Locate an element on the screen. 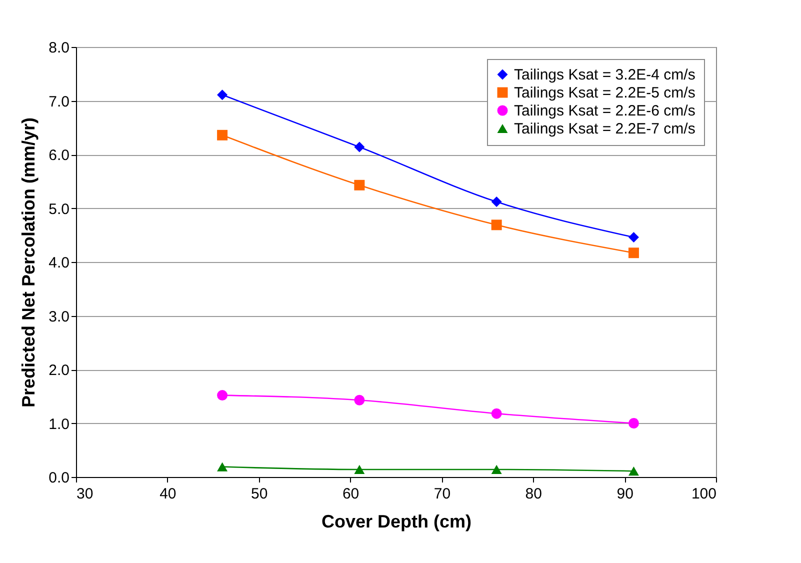 The height and width of the screenshot is (563, 801). y-tick-label: 4.0 is located at coordinates (59, 263).